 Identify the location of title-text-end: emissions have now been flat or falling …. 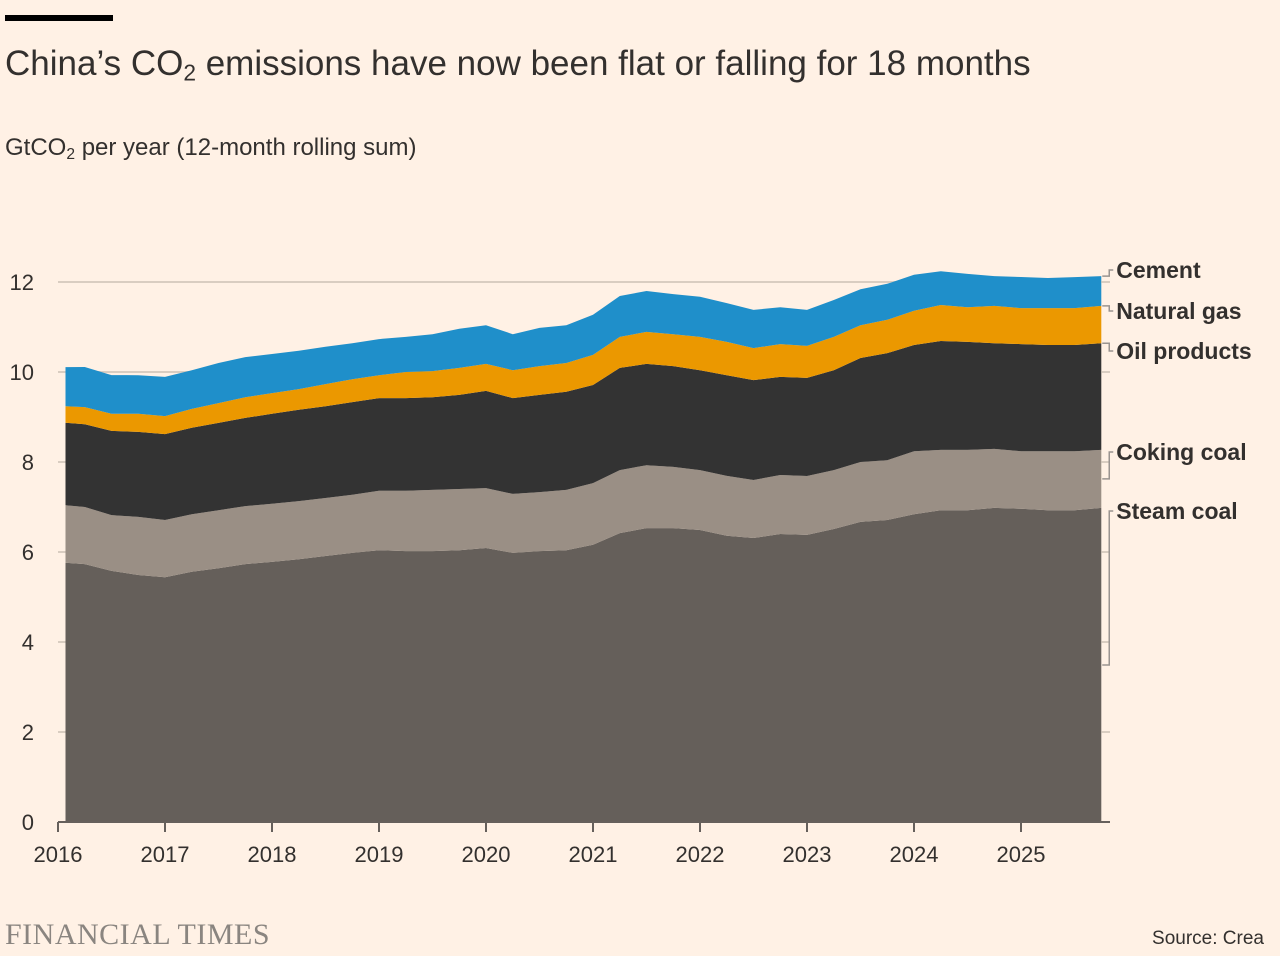
(613, 63).